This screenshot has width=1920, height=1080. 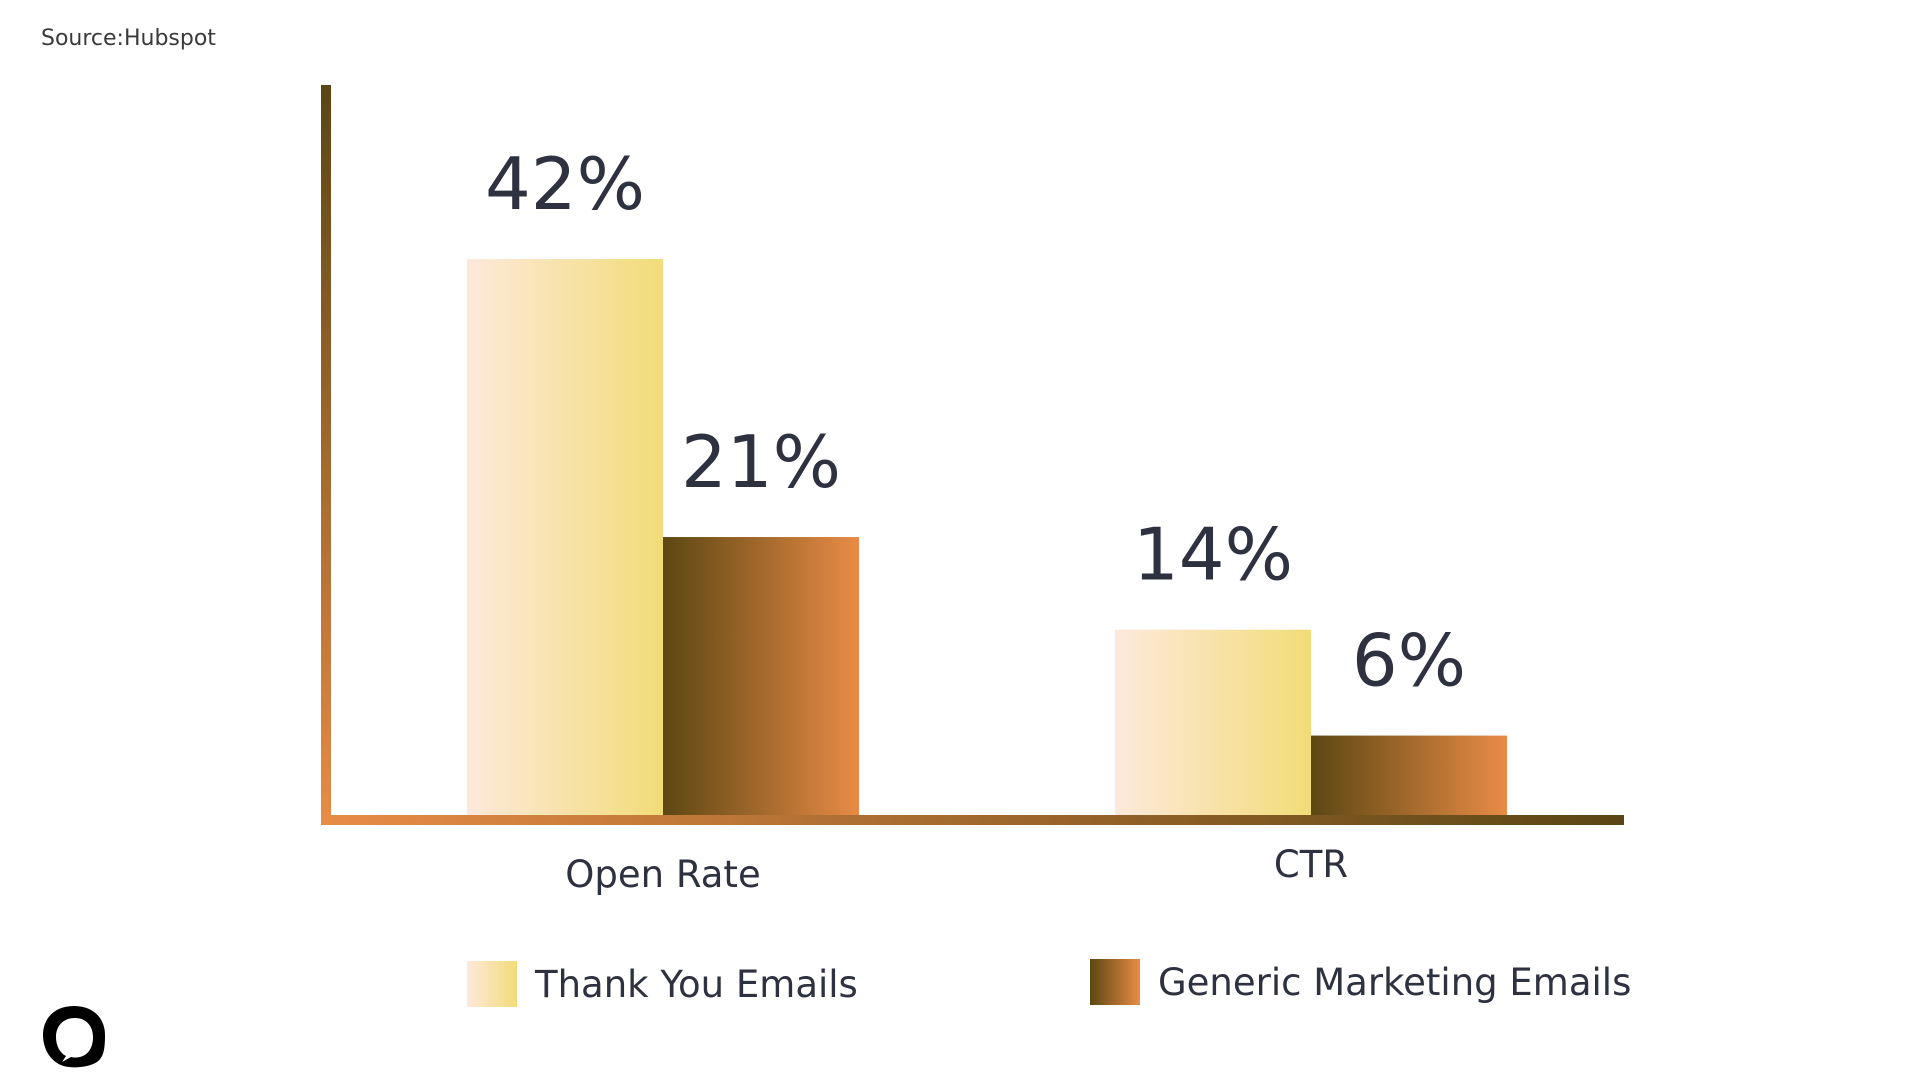 What do you see at coordinates (761, 676) in the screenshot?
I see `bar-open-rate-generic-marketing` at bounding box center [761, 676].